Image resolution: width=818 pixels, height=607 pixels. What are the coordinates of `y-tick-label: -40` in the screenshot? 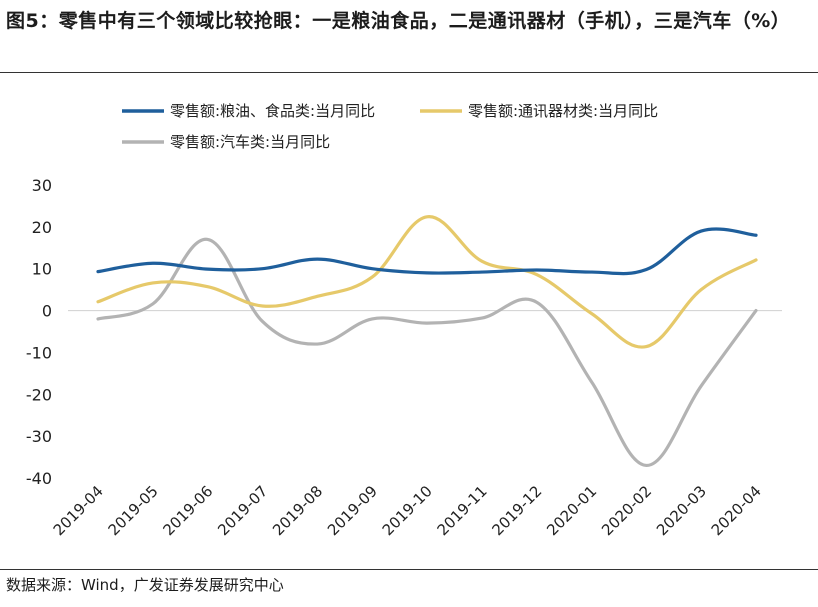 It's located at (39, 478).